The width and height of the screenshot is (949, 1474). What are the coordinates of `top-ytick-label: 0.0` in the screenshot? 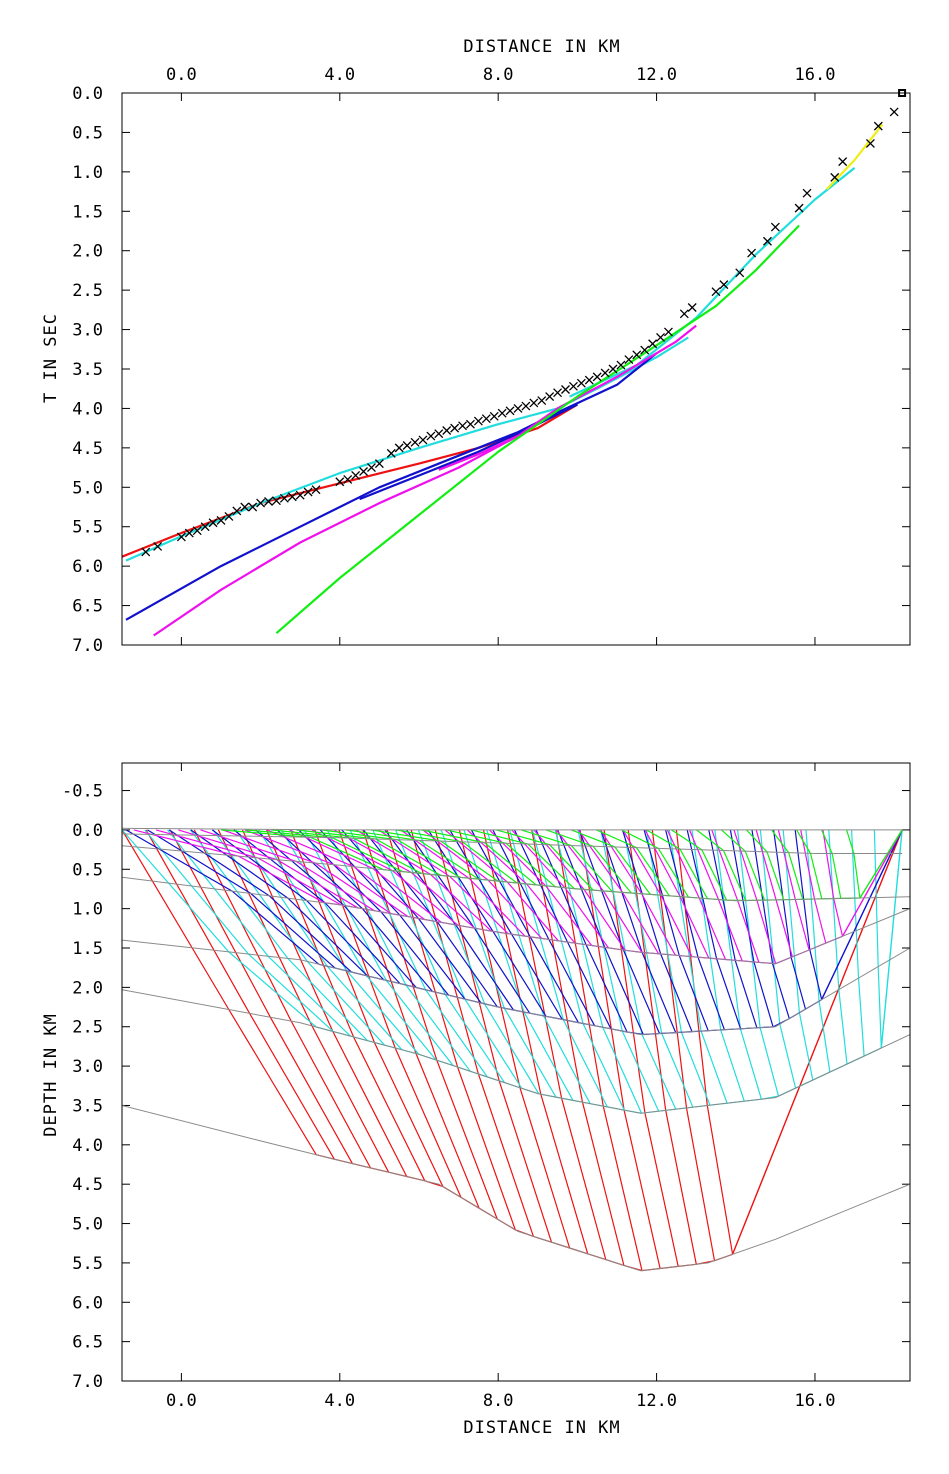 It's located at (87, 94).